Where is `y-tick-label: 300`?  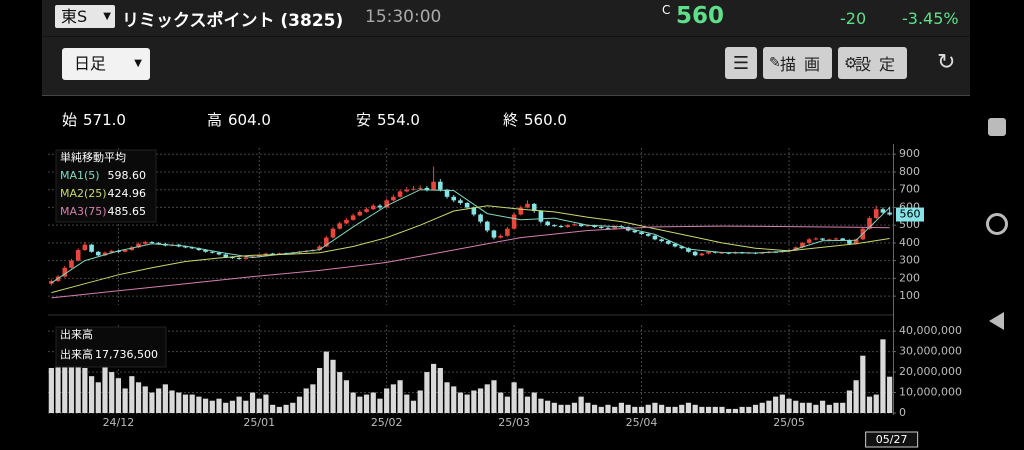
y-tick-label: 300 is located at coordinates (909, 260).